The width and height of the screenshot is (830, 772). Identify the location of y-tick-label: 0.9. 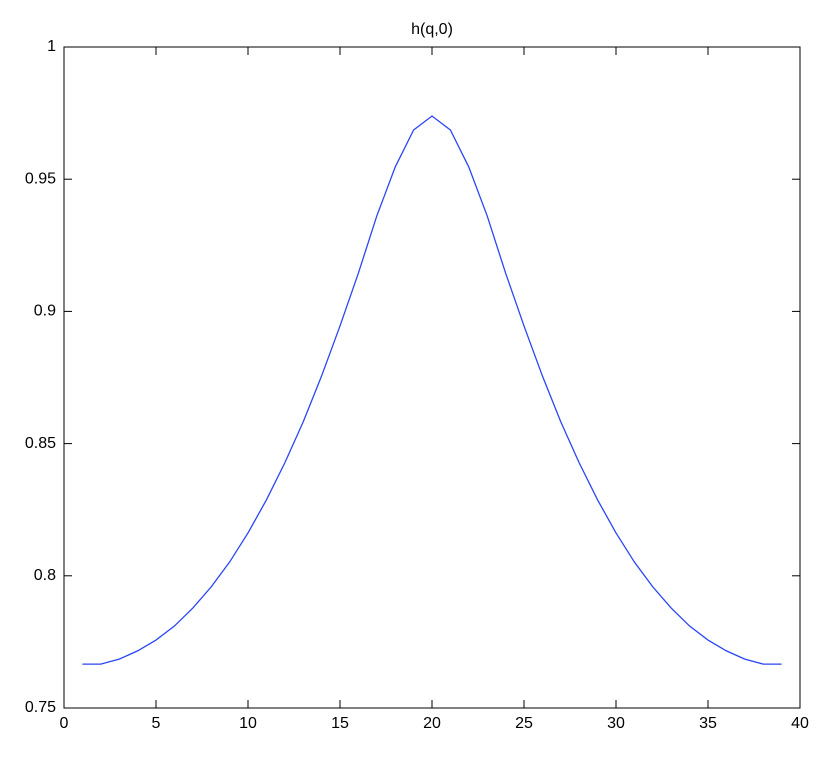
(45, 311).